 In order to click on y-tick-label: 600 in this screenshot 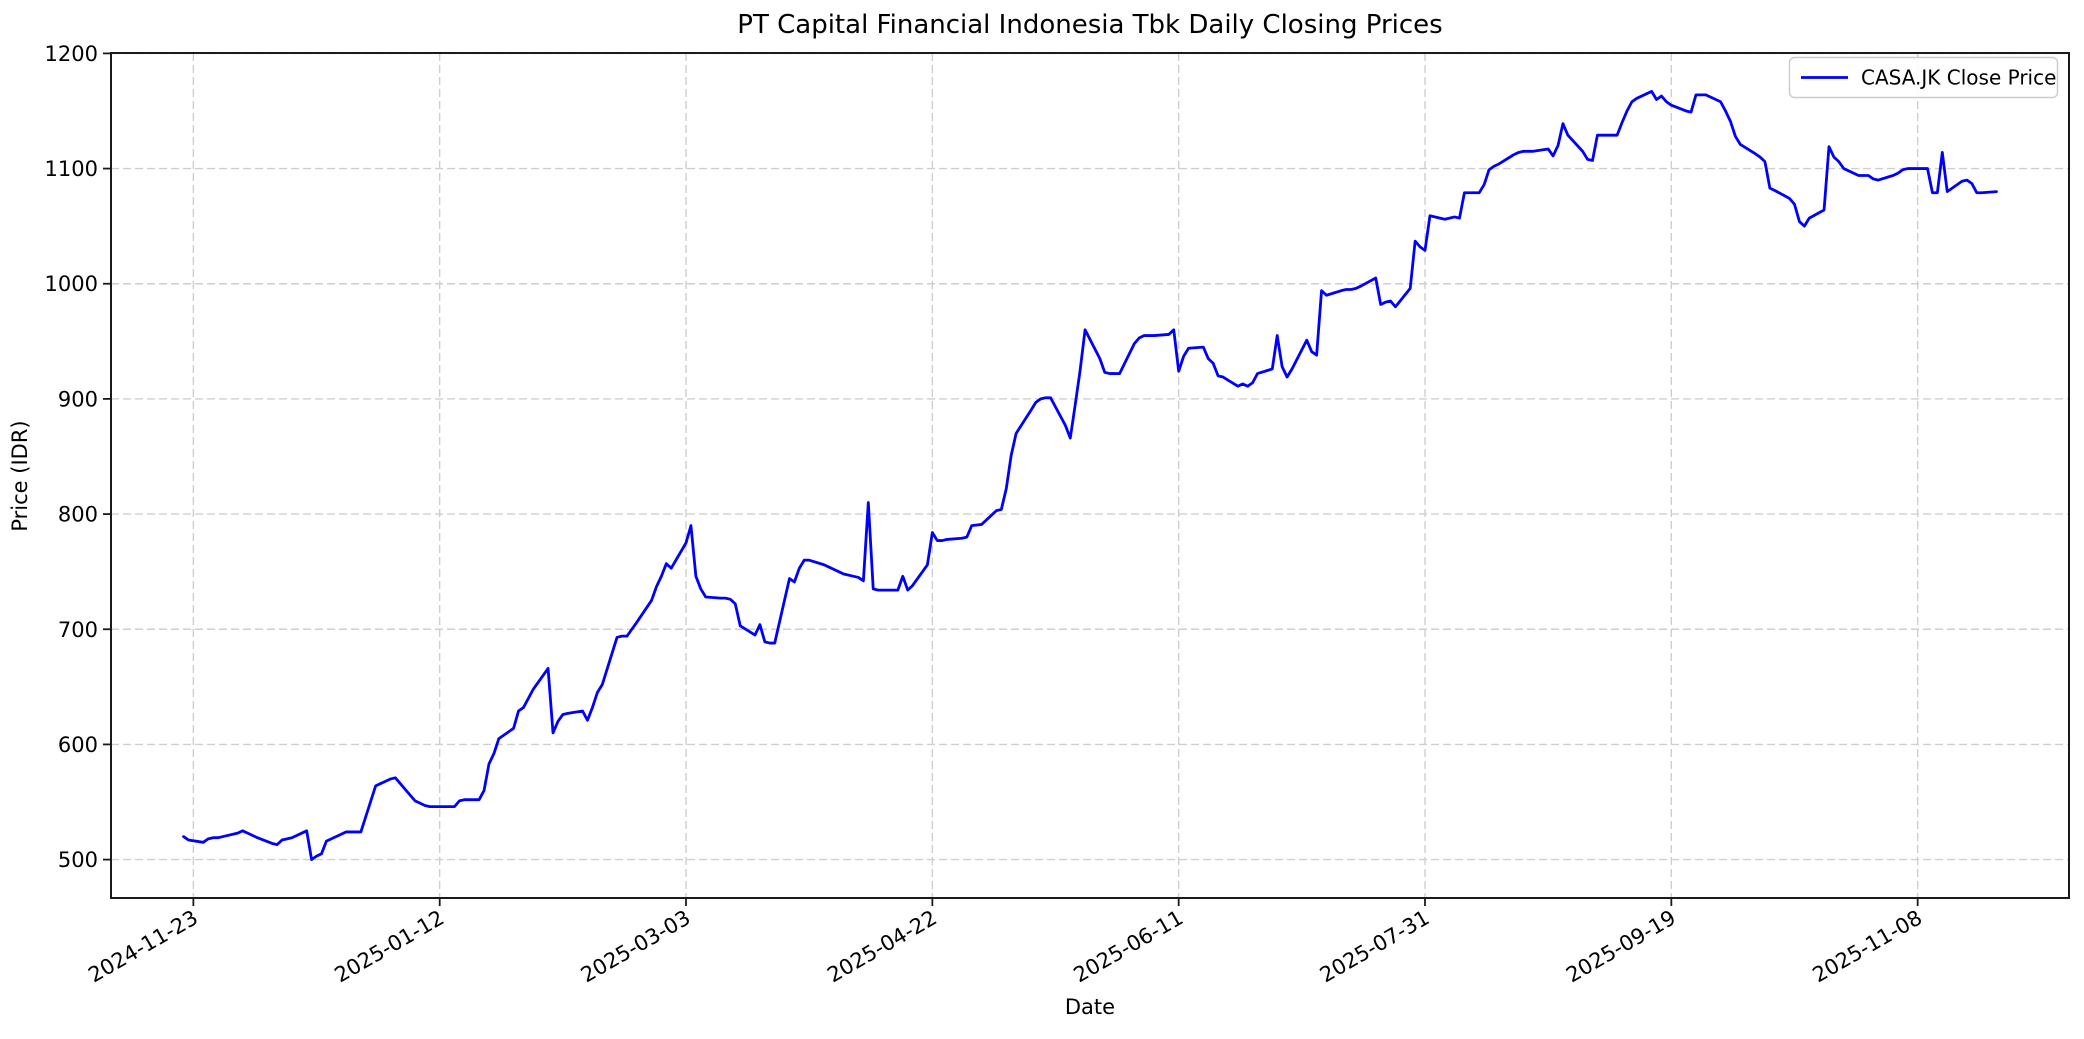, I will do `click(78, 745)`.